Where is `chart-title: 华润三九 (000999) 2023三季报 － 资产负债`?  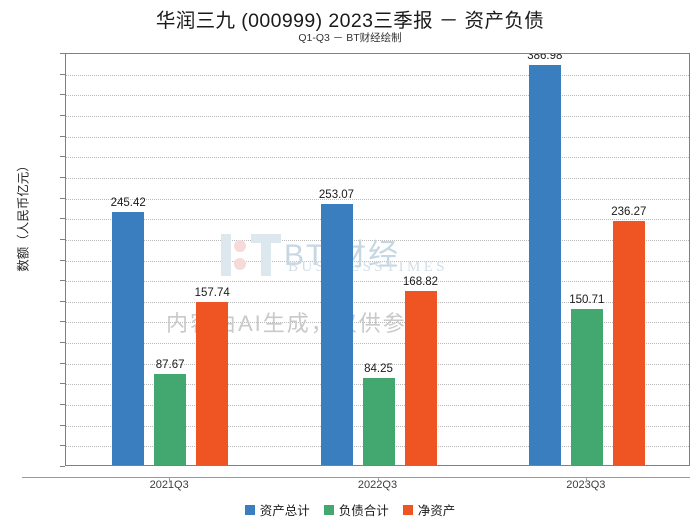 chart-title: 华润三九 (000999) 2023三季报 － 资产负债 is located at coordinates (350, 21).